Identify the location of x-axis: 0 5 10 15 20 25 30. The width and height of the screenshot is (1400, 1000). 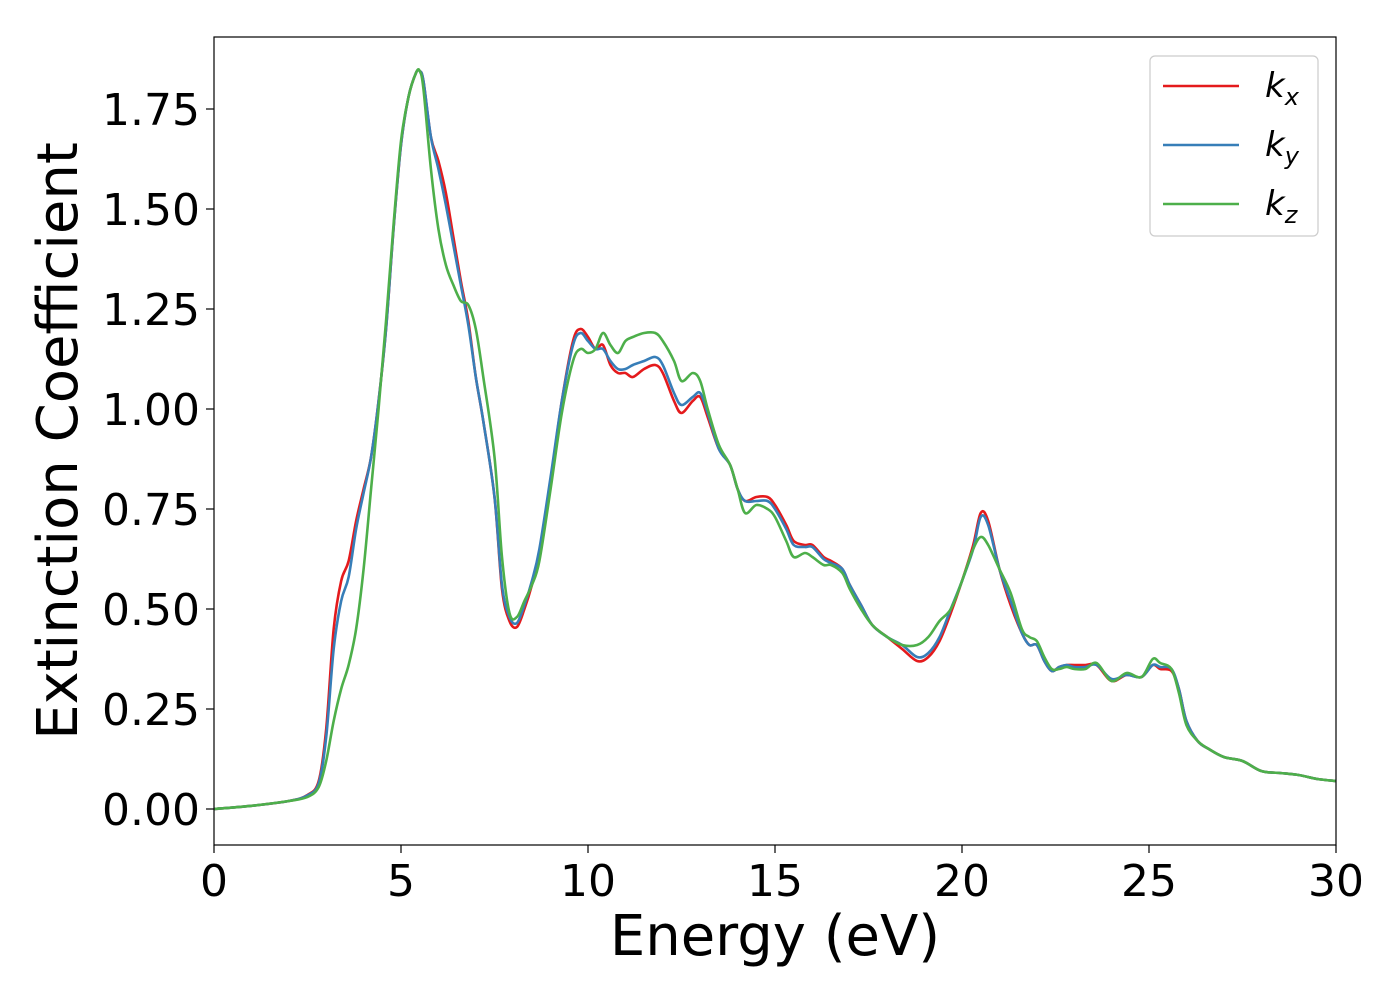
(782, 876).